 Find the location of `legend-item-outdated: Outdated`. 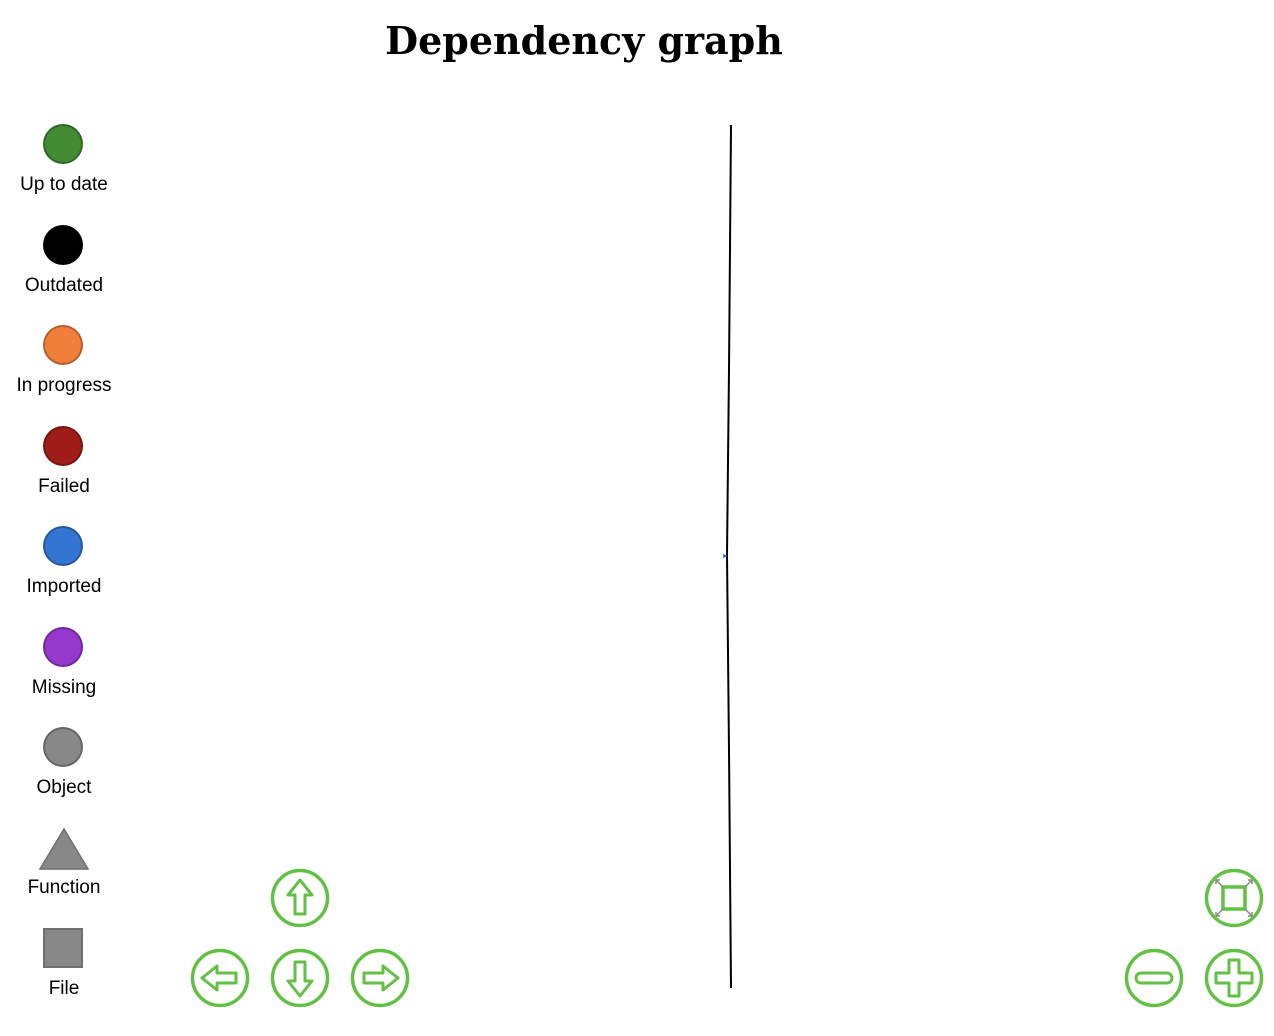

legend-item-outdated: Outdated is located at coordinates (64, 270).